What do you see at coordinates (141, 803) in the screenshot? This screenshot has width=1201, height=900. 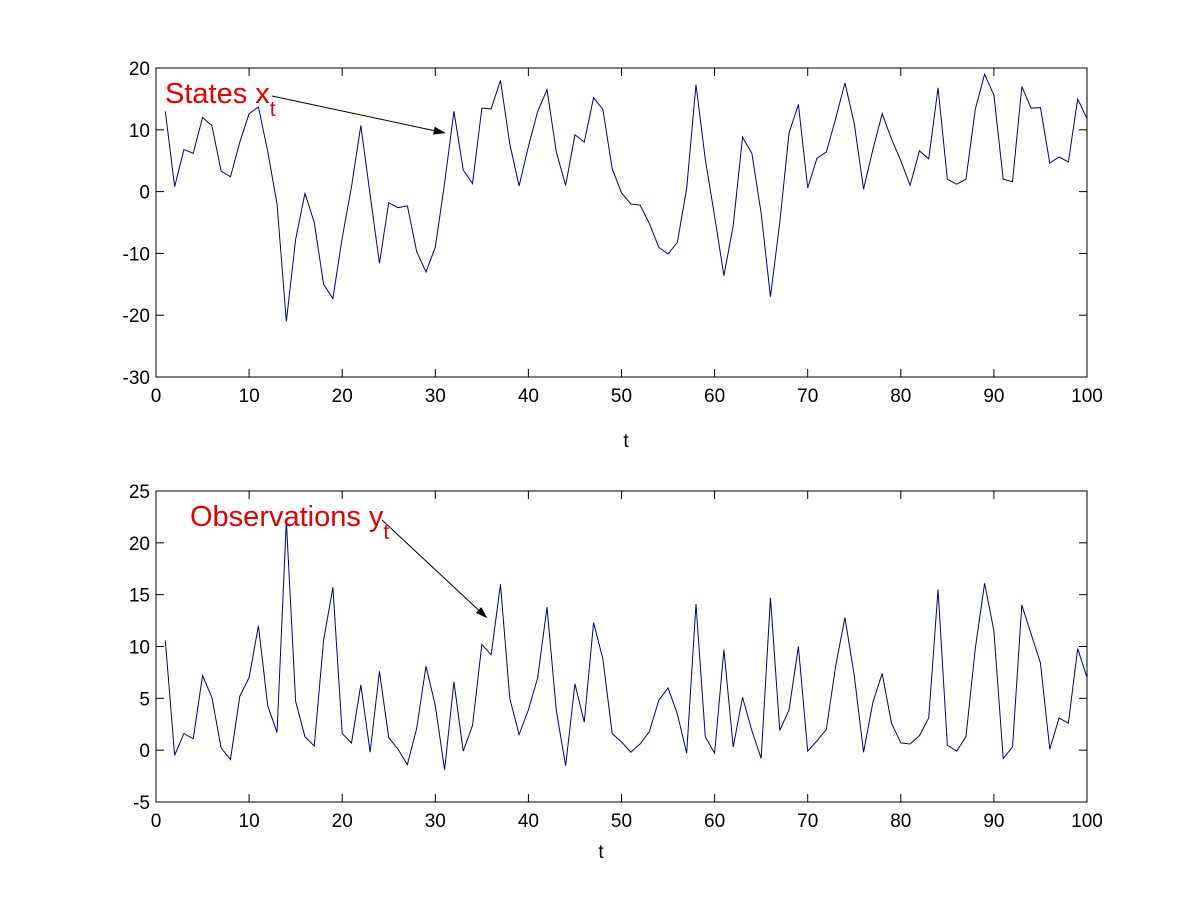 I see `y-tick-label: -5` at bounding box center [141, 803].